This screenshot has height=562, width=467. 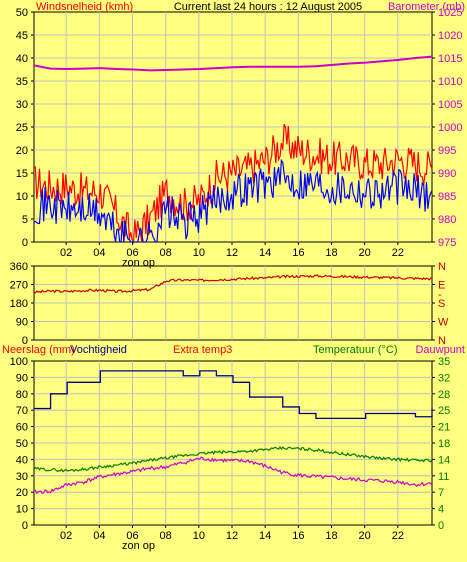 I want to click on y-tick-label-right: 1015, so click(x=450, y=59).